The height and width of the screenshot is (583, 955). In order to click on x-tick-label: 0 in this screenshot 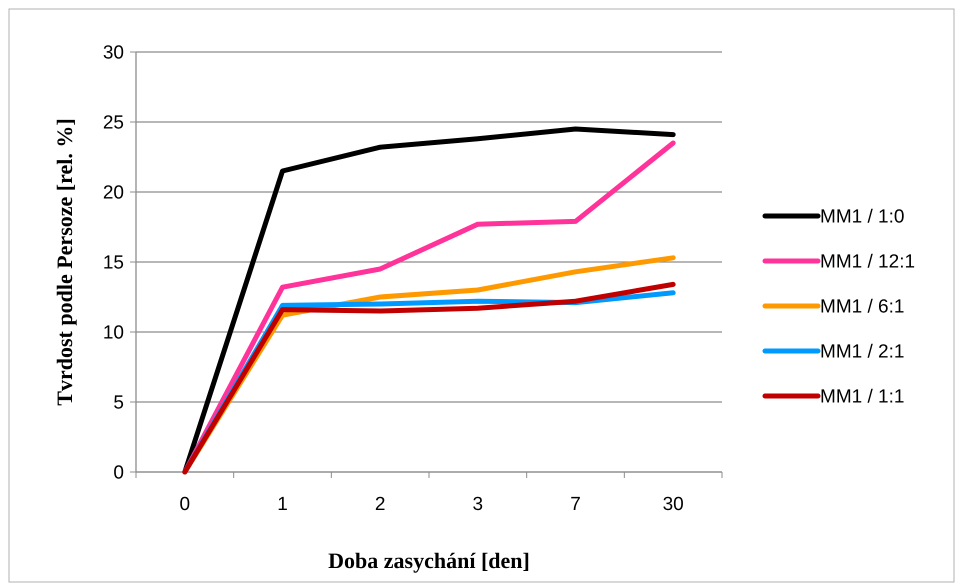, I will do `click(185, 504)`.